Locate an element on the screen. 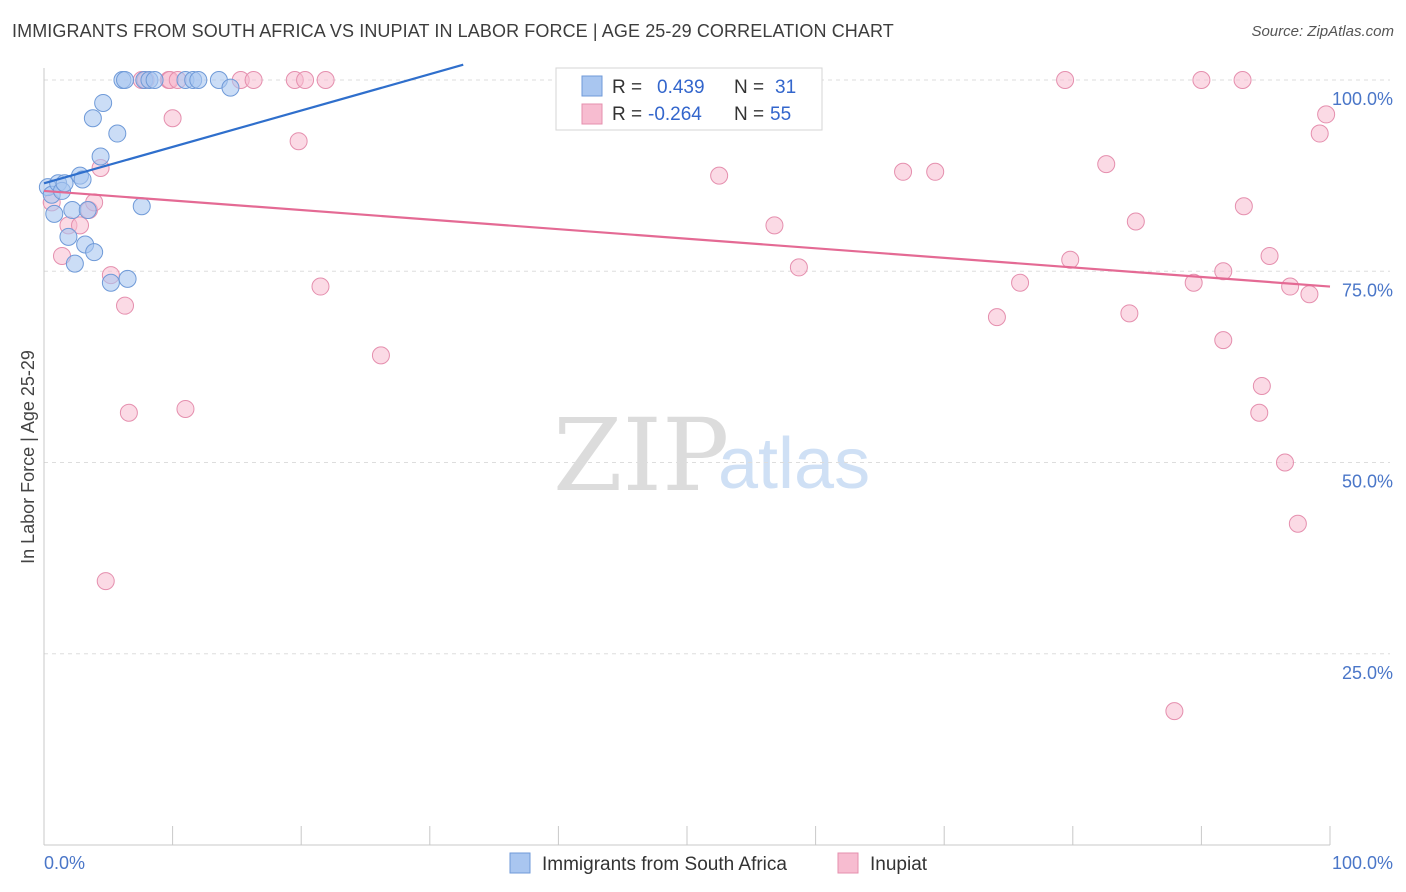  legend-r-value-1: 0.439 is located at coordinates (681, 87).